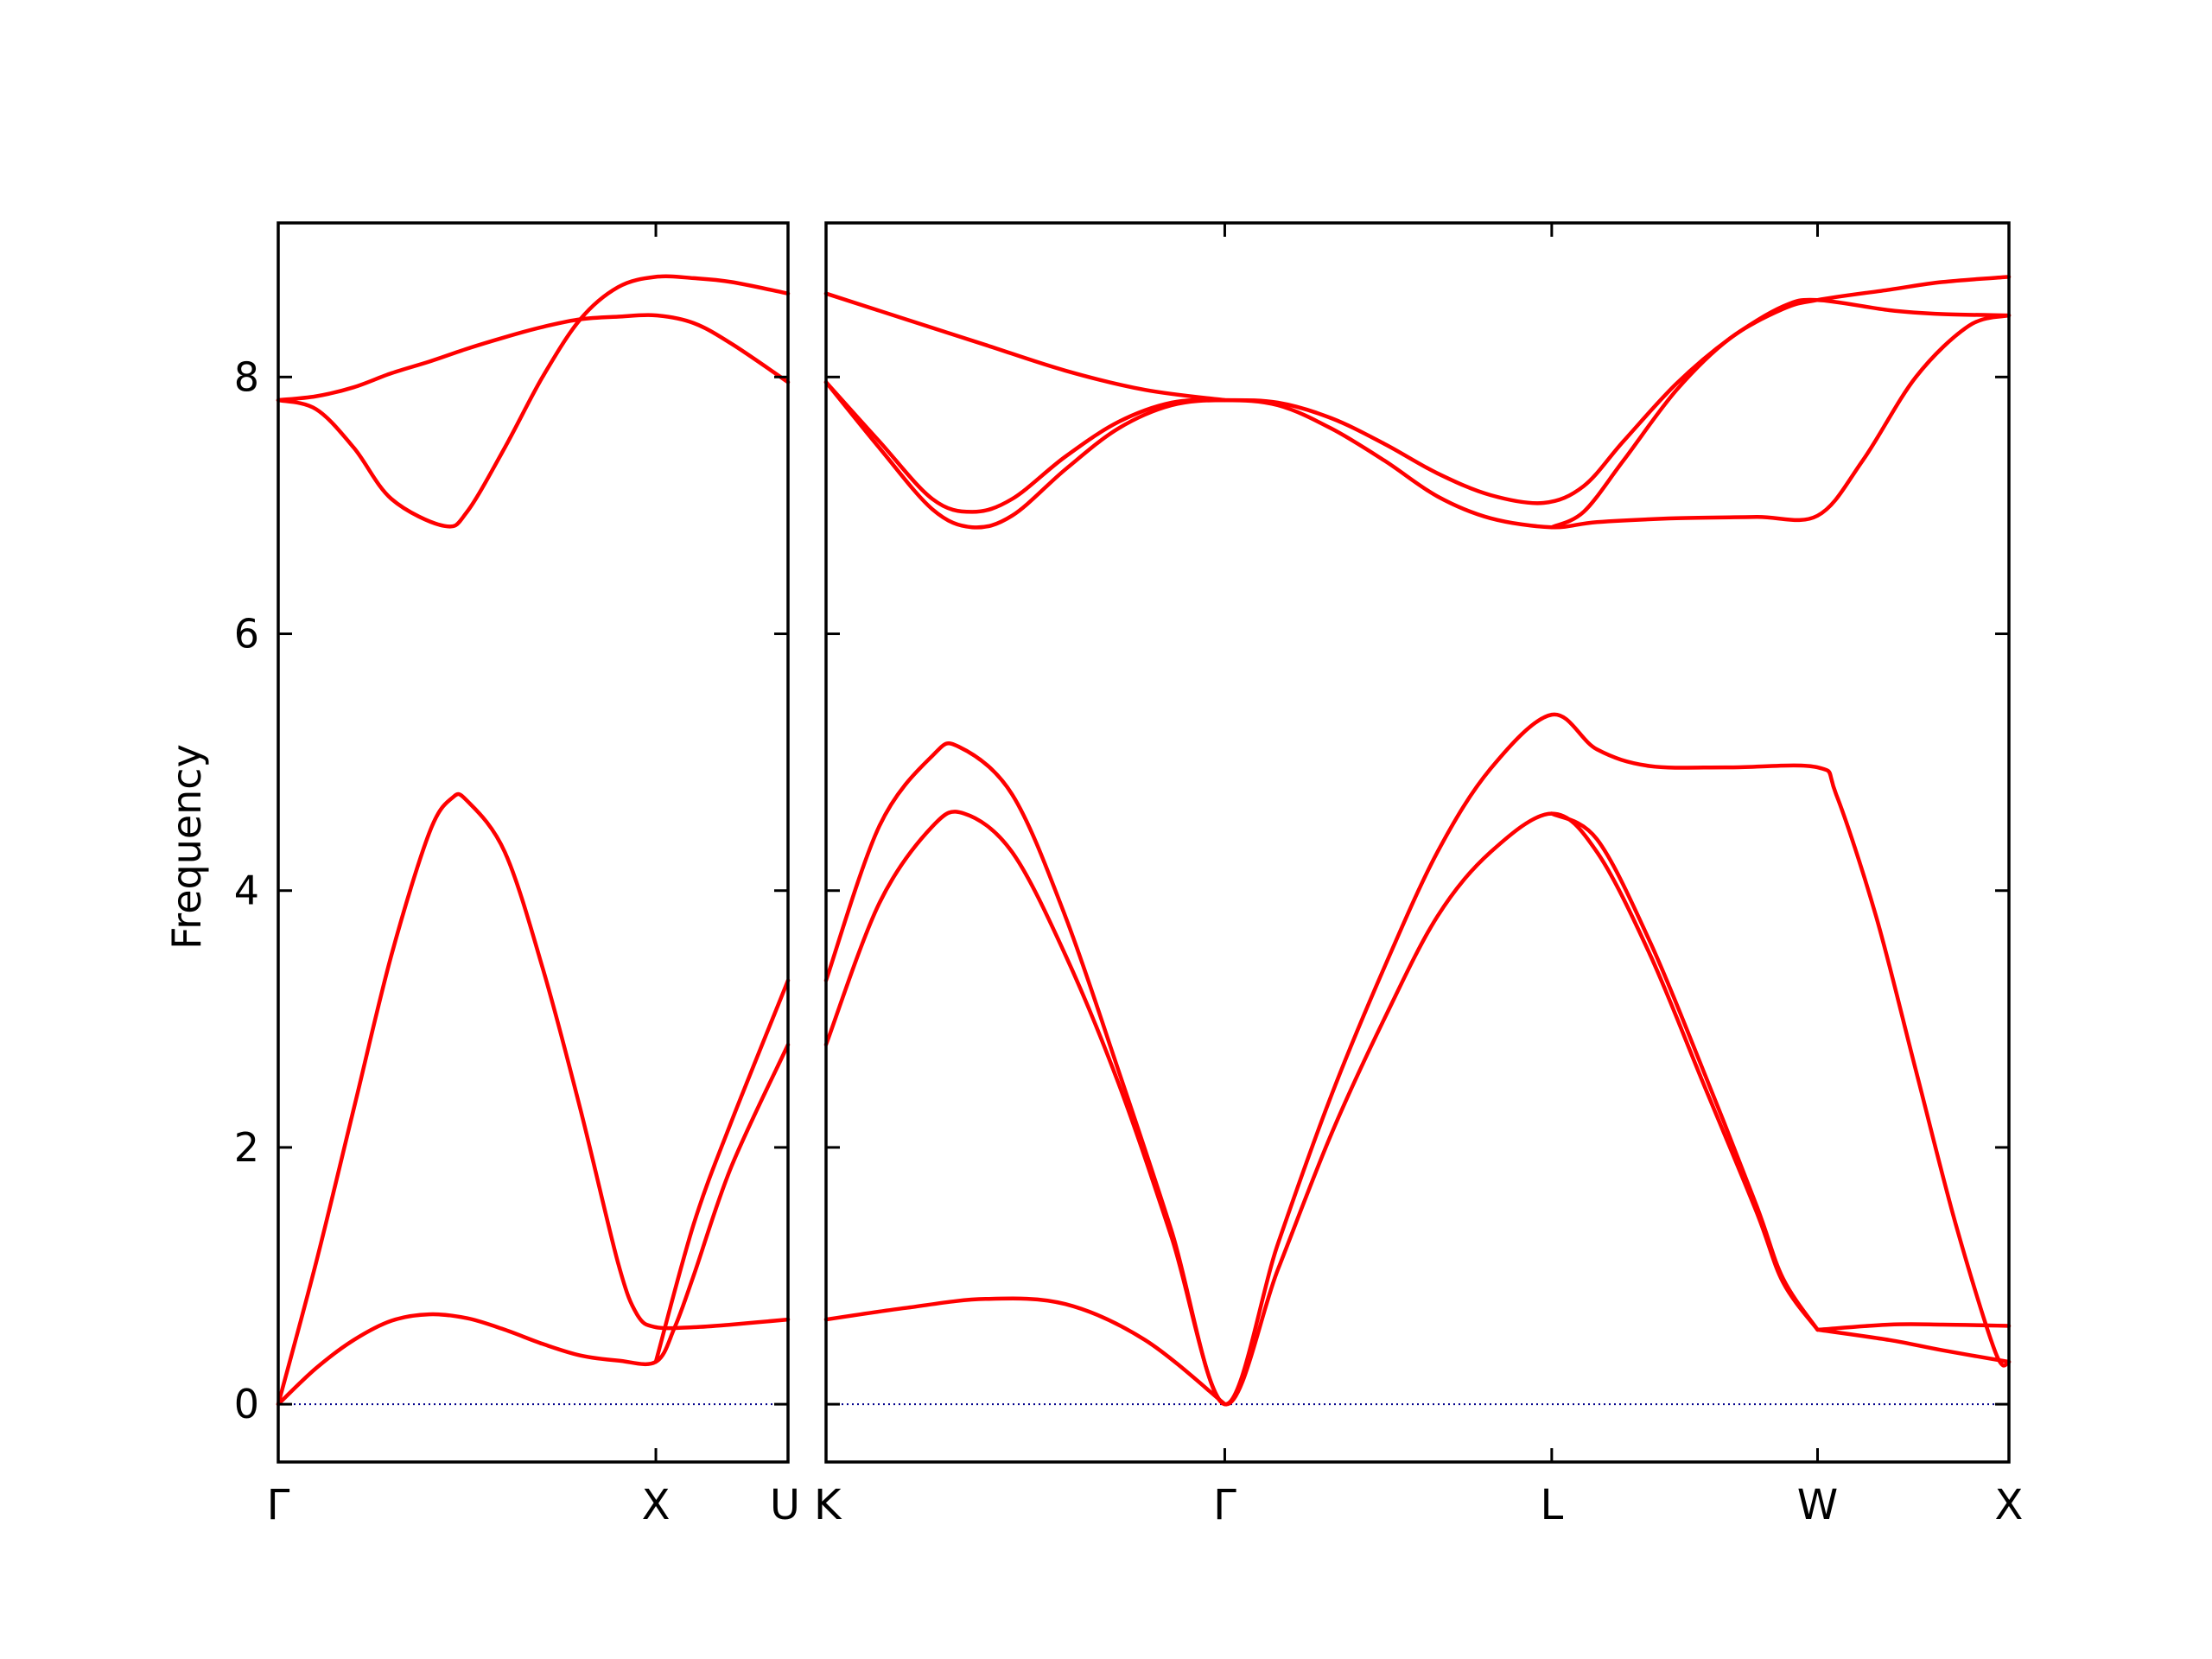 Image resolution: width=2212 pixels, height=1659 pixels. I want to click on y-tick-label: 2, so click(246, 1147).